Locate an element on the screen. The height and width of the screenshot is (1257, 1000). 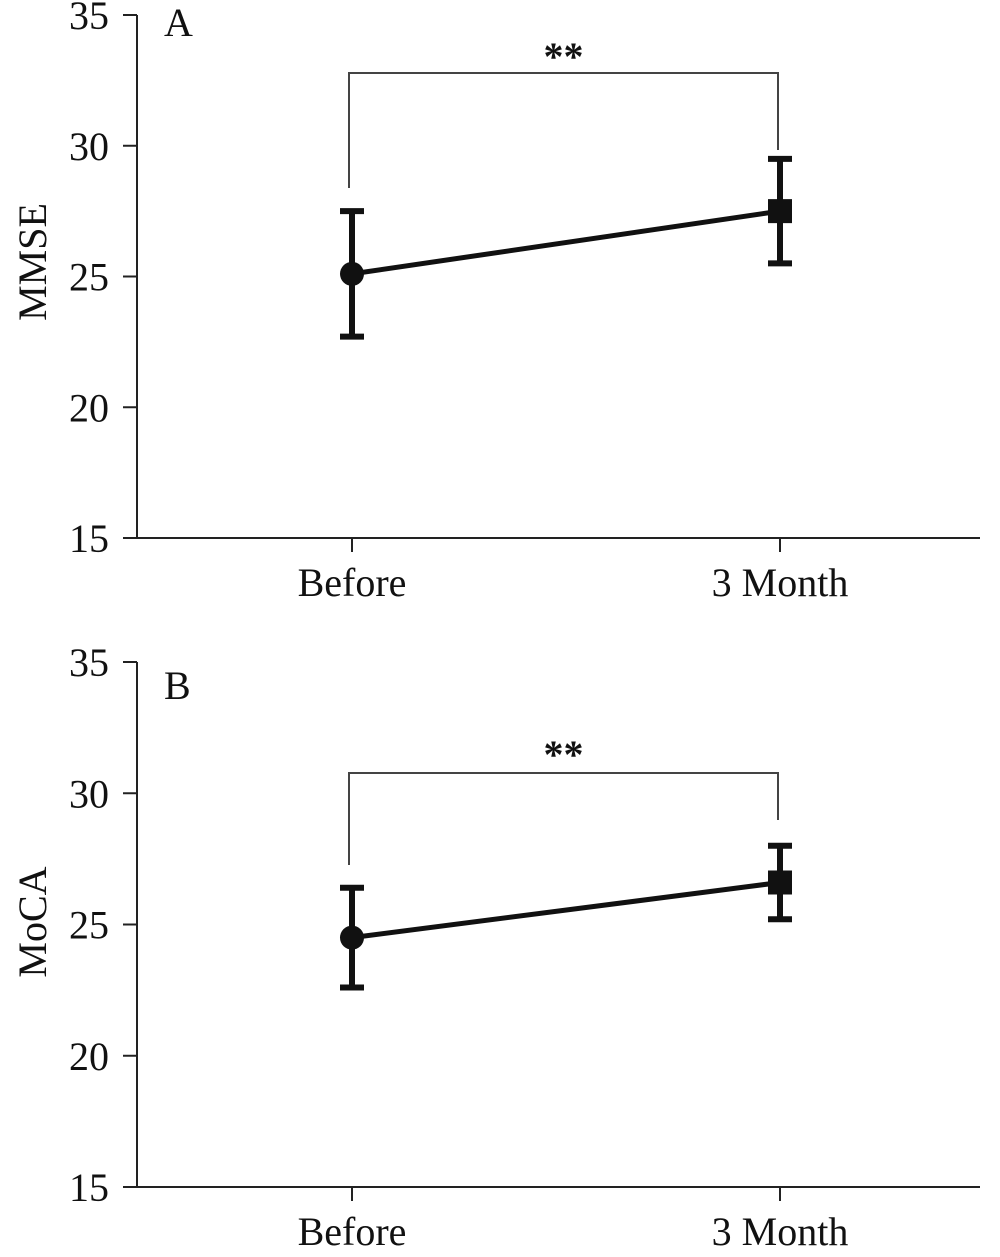
y-axis-title: MoCA is located at coordinates (32, 921).